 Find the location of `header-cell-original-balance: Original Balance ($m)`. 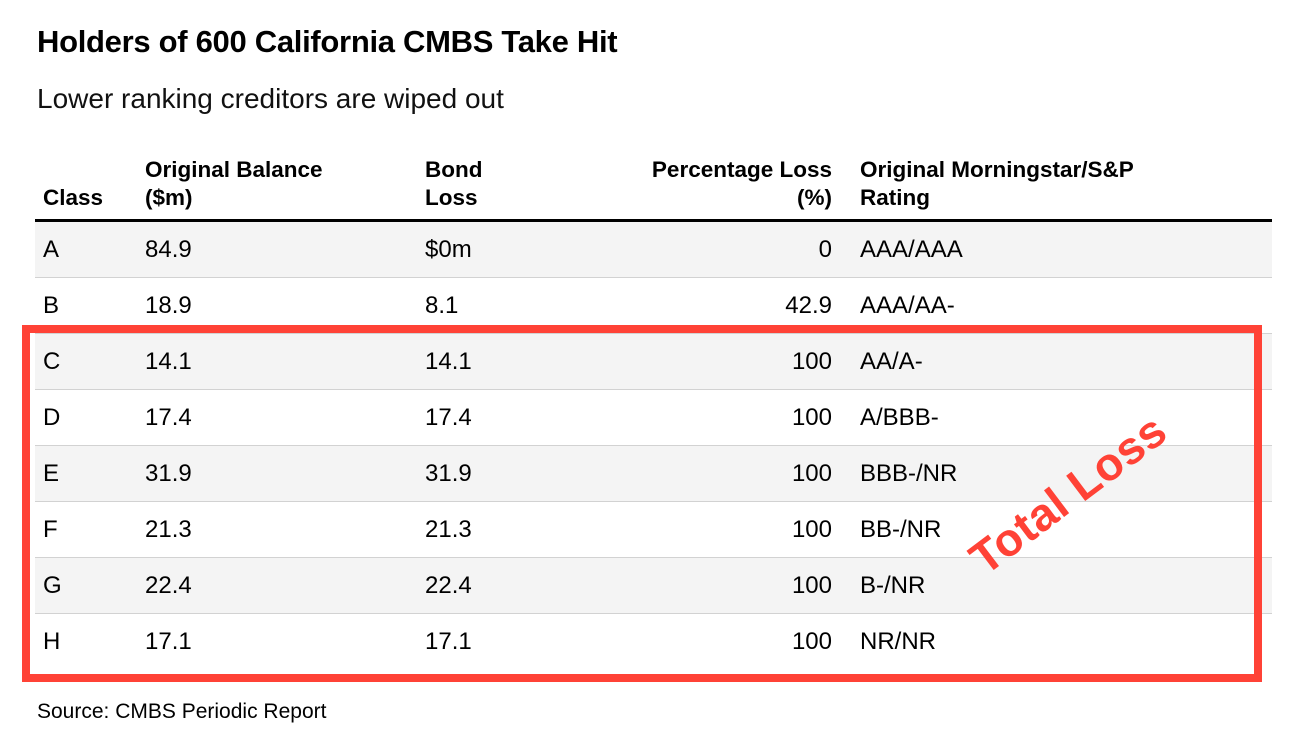

header-cell-original-balance: Original Balance ($m) is located at coordinates (285, 184).